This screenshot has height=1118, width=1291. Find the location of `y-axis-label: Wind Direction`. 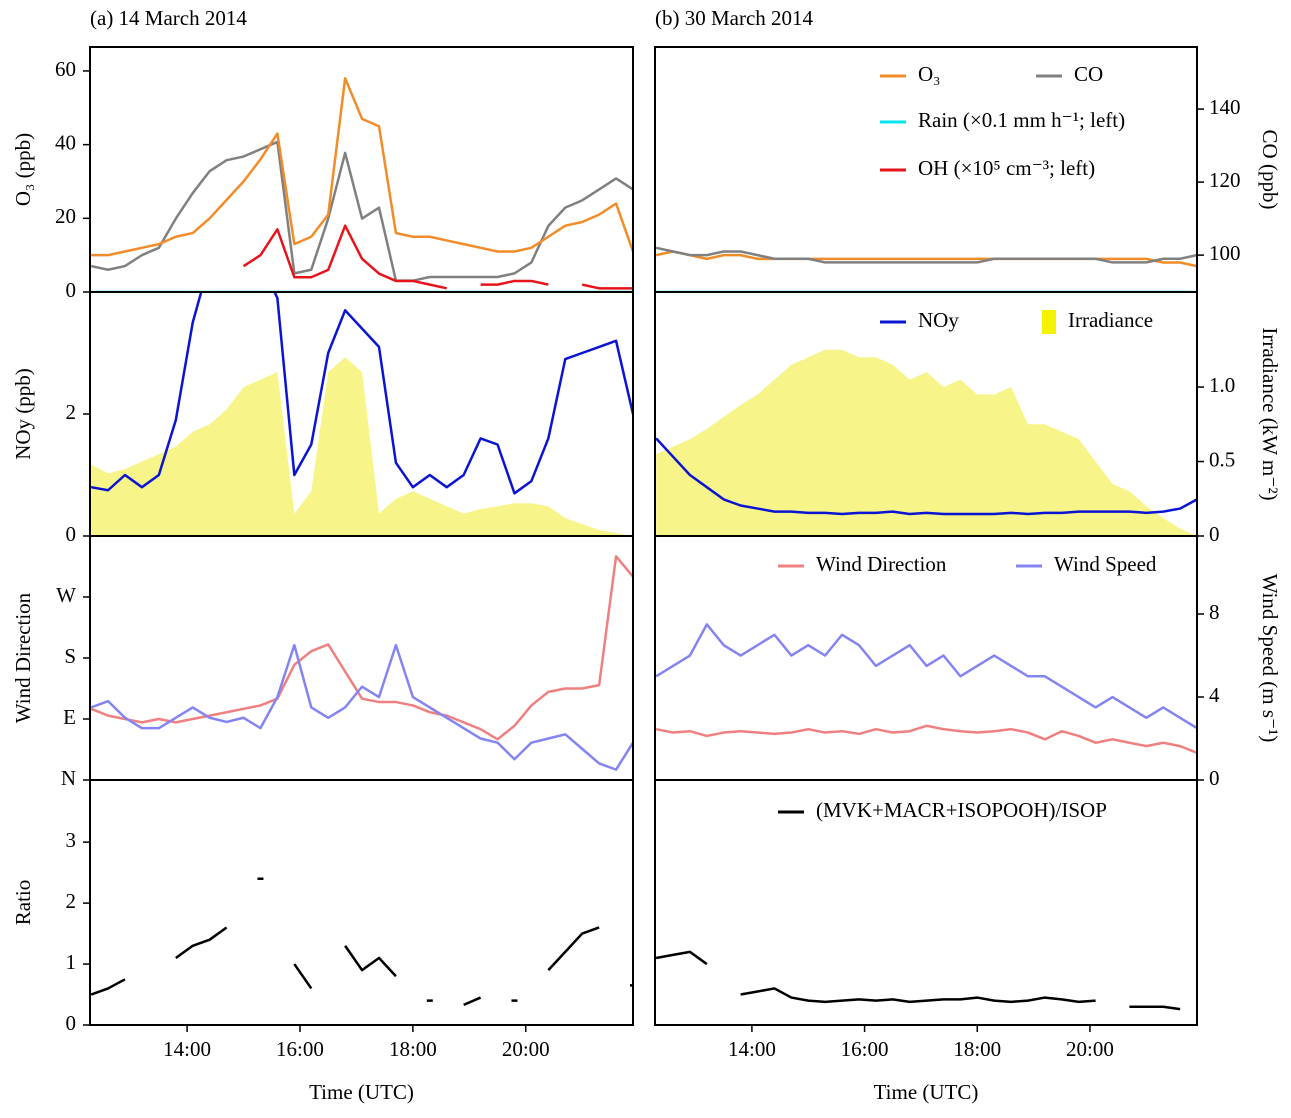

y-axis-label: Wind Direction is located at coordinates (23, 657).